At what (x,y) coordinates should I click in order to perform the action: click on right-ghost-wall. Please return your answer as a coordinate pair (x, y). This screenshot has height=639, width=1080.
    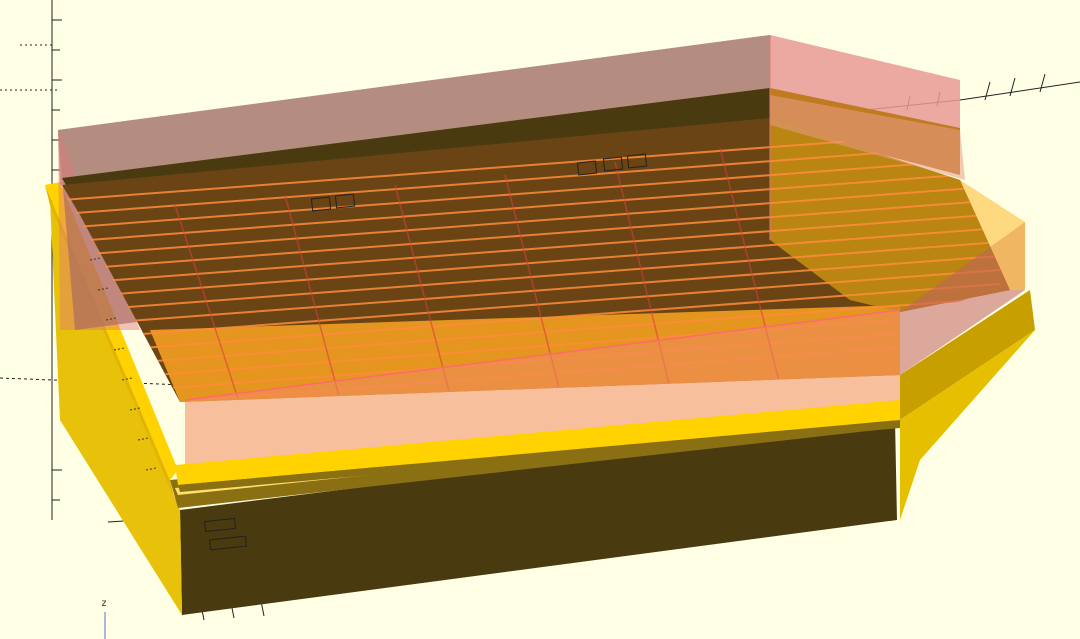
    Looking at the image, I should click on (867, 137).